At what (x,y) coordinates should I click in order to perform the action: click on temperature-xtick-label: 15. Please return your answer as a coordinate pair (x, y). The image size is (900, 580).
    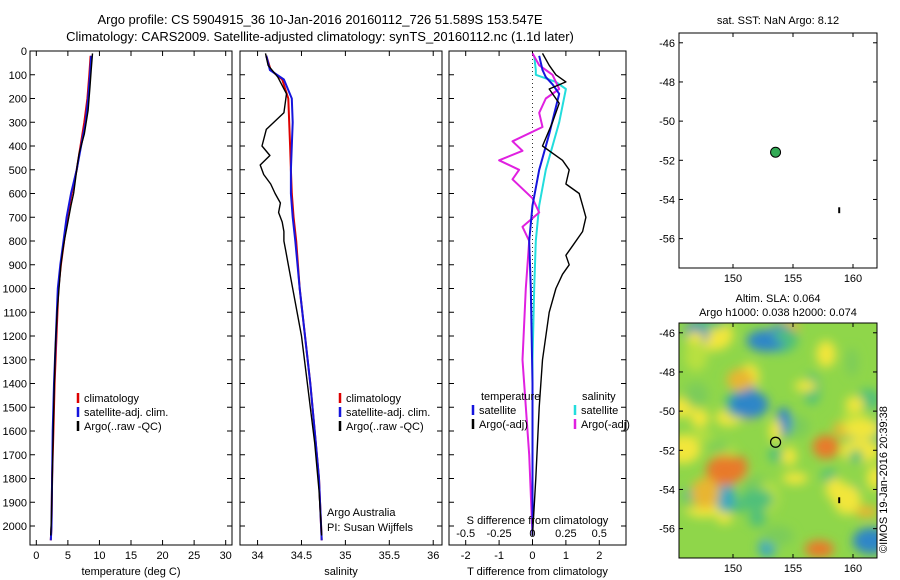
    Looking at the image, I should click on (131, 556).